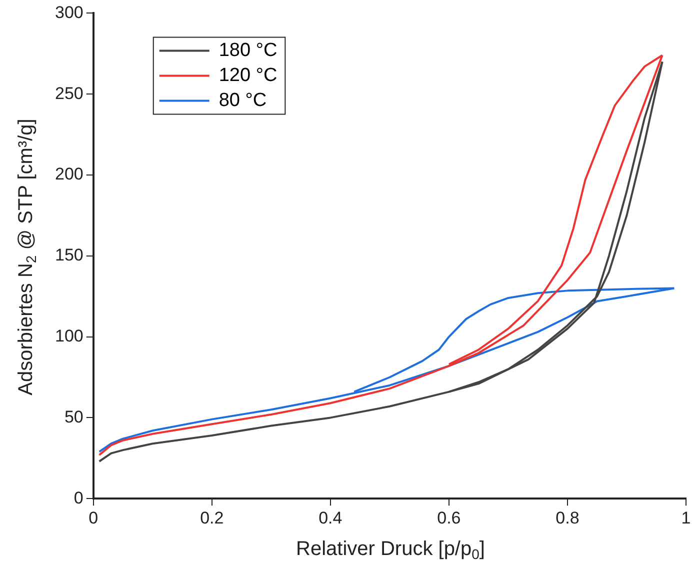  Describe the element at coordinates (69, 255) in the screenshot. I see `y-tick-label: 150` at that location.